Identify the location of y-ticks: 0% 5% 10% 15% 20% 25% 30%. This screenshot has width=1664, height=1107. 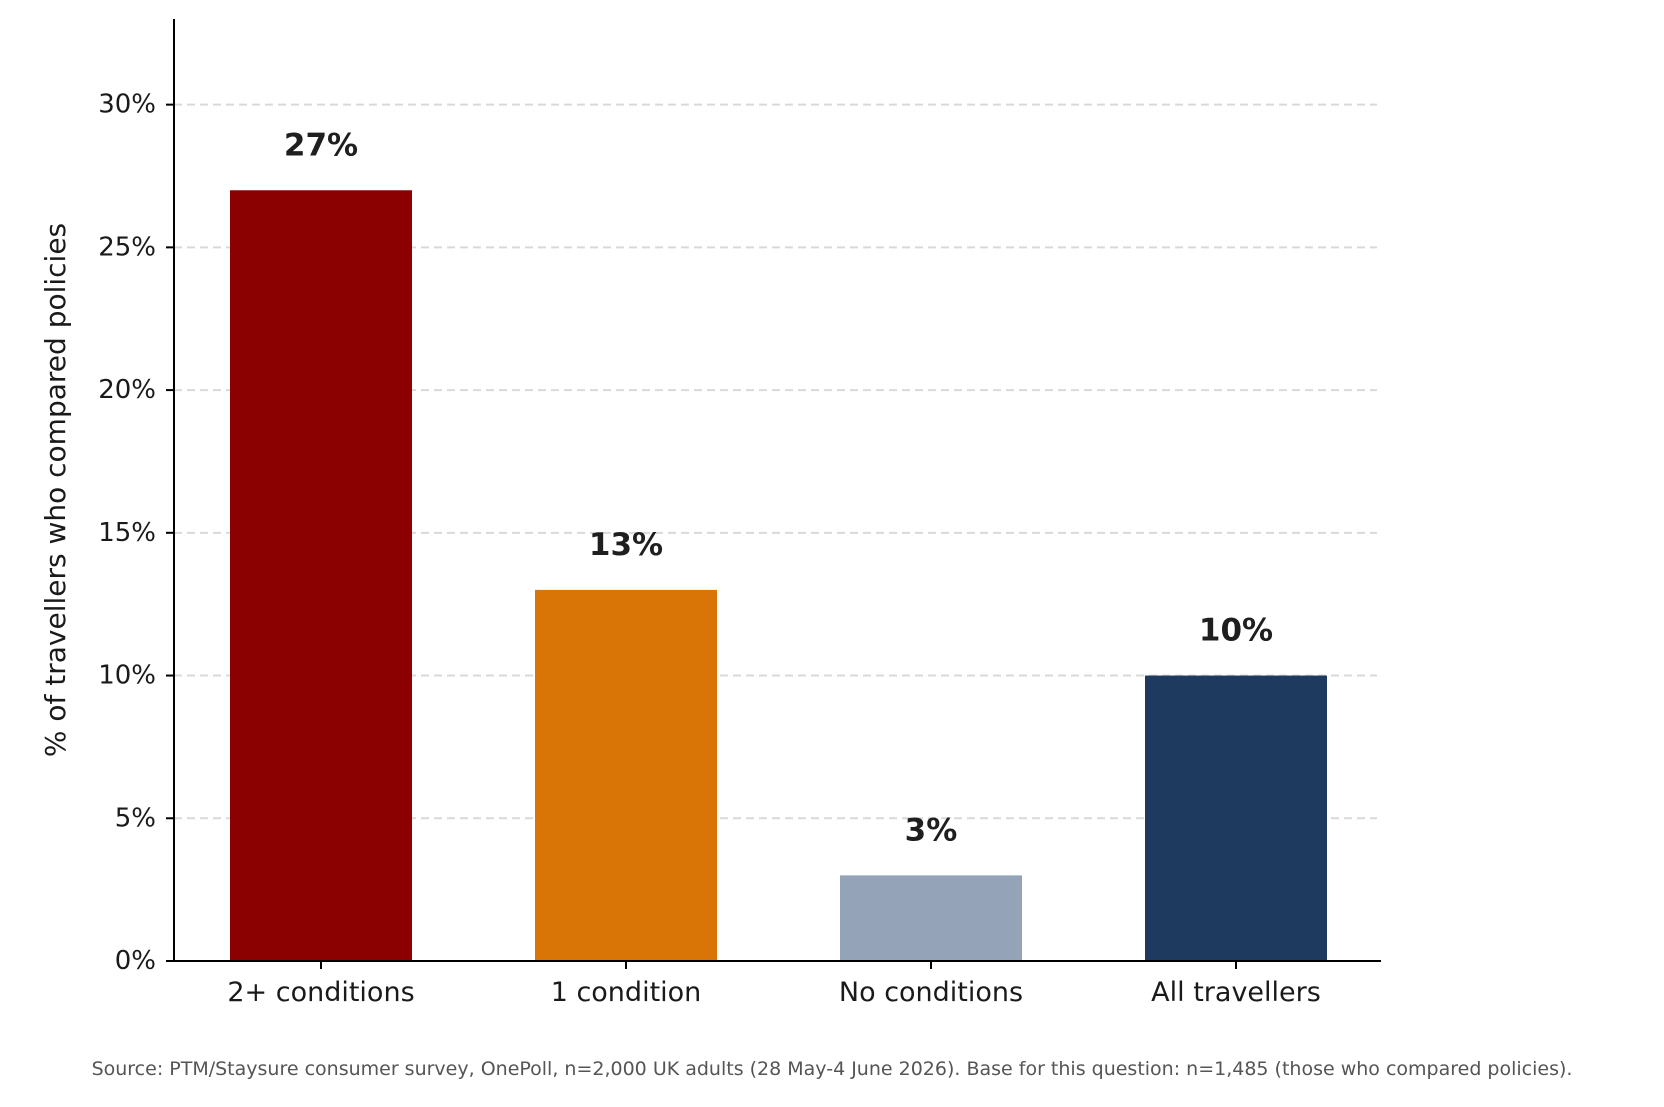
(136, 533).